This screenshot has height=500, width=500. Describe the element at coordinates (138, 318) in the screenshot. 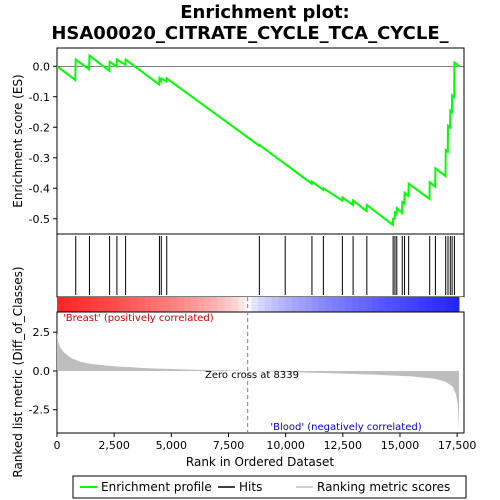

I see `positive-class-label: 'Breast' (positively correlated)` at that location.